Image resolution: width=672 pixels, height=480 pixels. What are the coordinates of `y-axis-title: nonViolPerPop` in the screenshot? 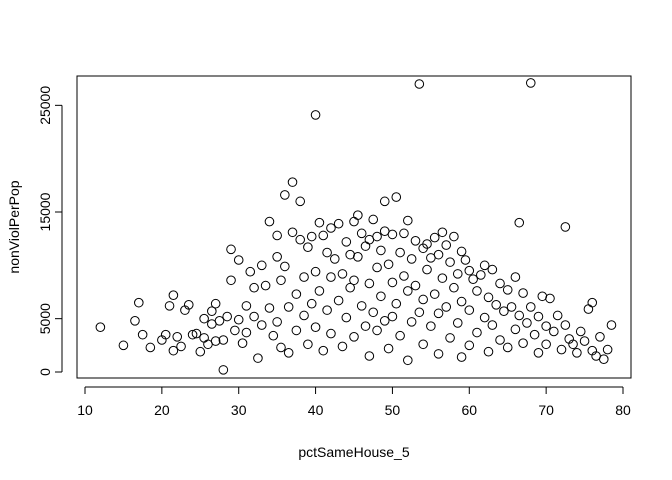 It's located at (14, 226).